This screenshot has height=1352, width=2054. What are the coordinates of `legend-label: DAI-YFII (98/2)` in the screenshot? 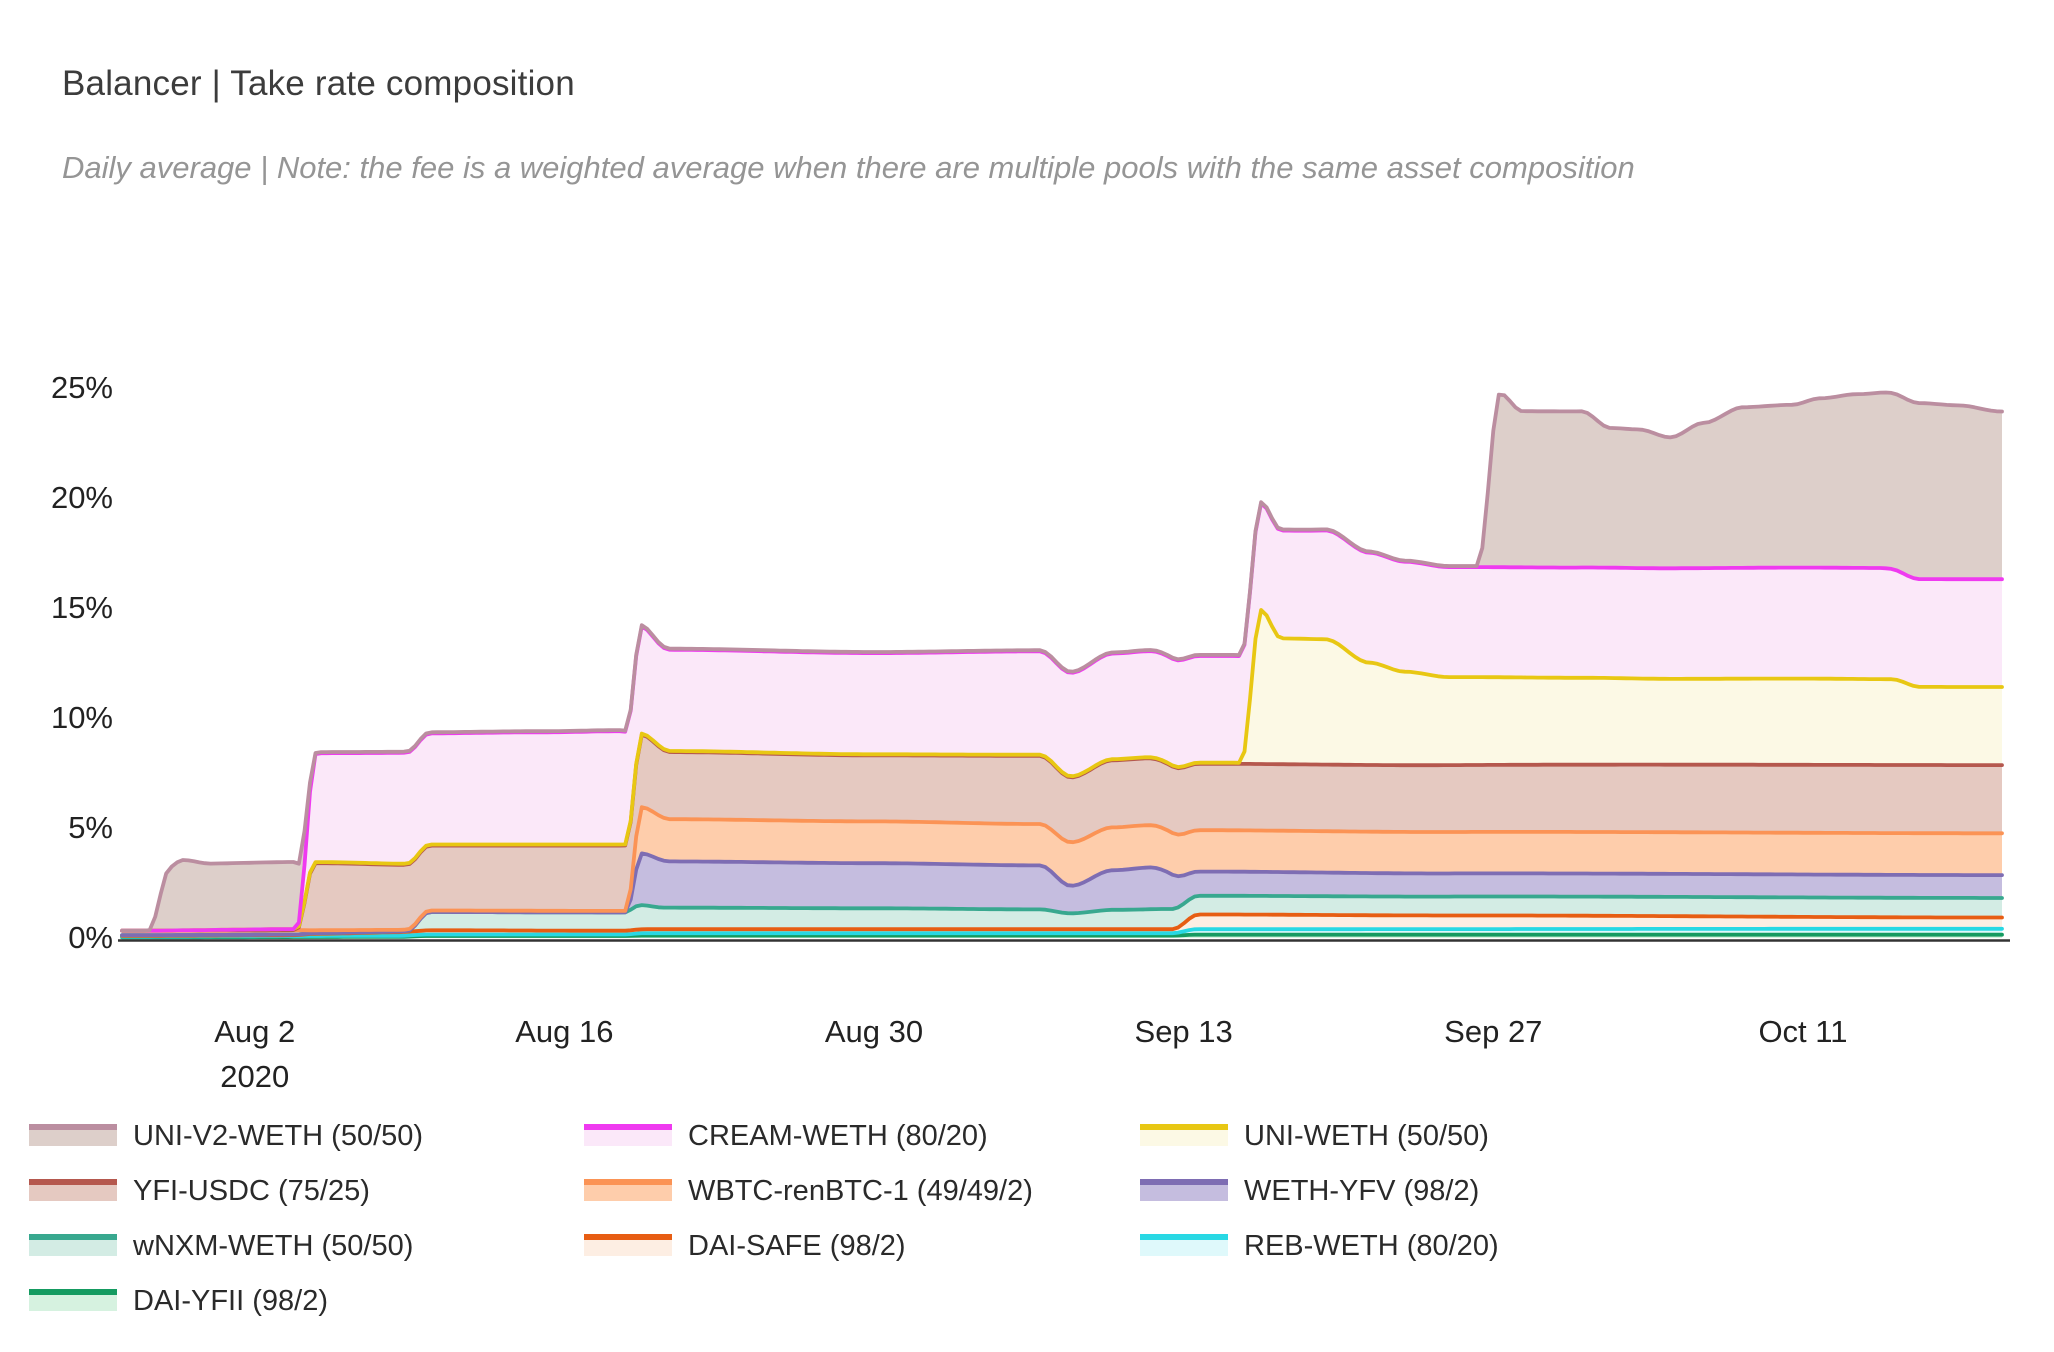 It's located at (230, 1301).